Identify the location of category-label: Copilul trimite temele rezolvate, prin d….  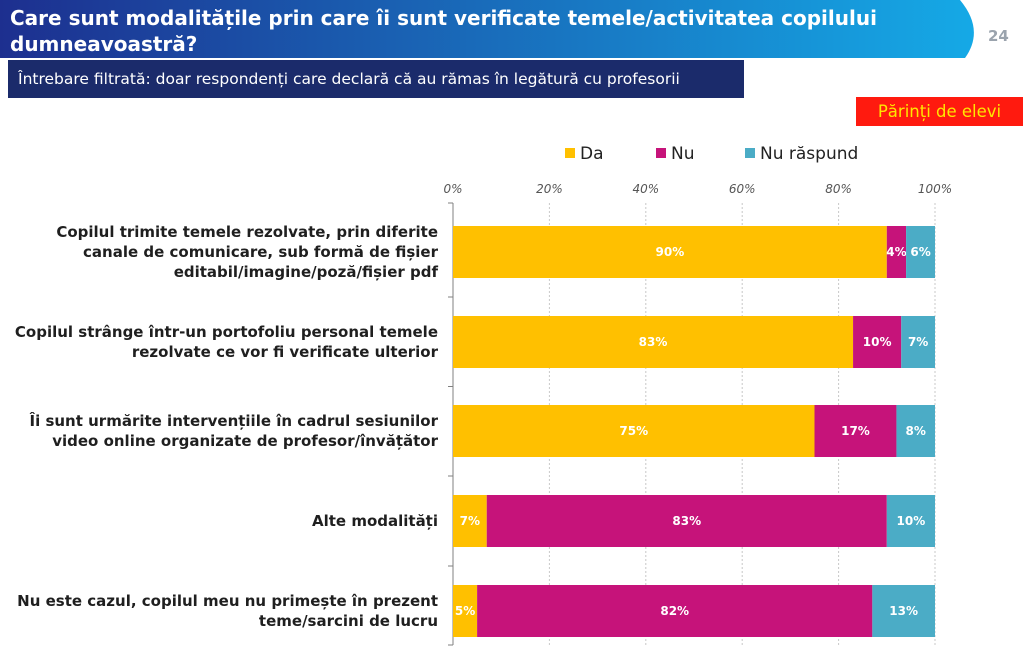
(247, 252).